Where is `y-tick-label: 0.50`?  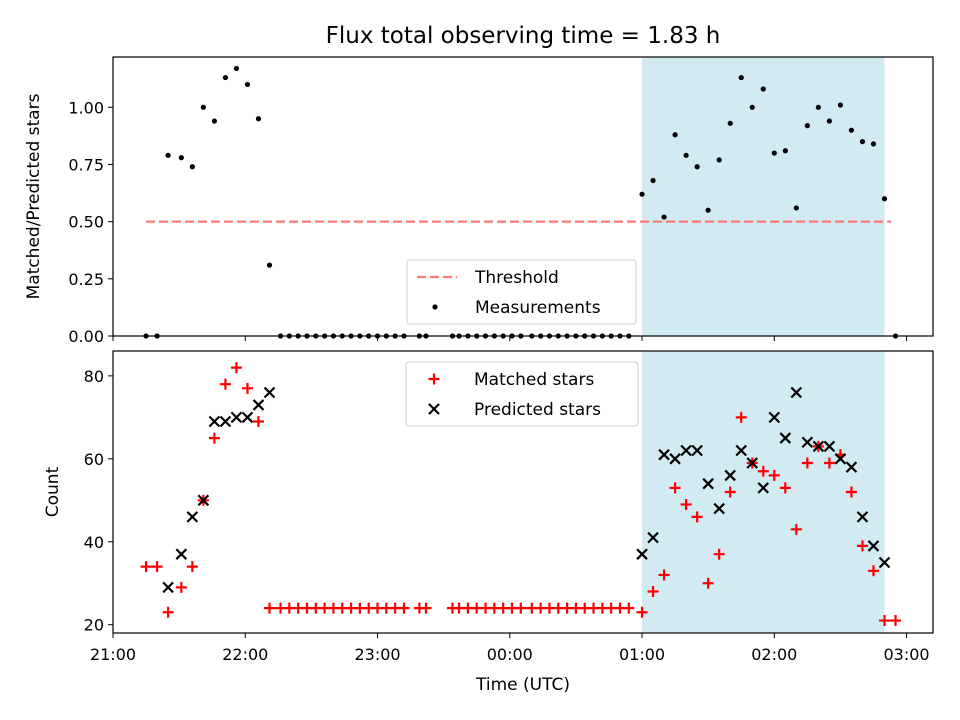
y-tick-label: 0.50 is located at coordinates (86, 222).